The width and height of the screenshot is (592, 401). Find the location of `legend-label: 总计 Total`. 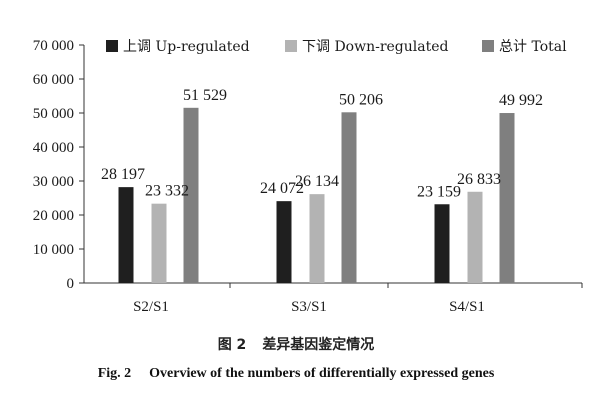

legend-label: 总计 Total is located at coordinates (533, 47).